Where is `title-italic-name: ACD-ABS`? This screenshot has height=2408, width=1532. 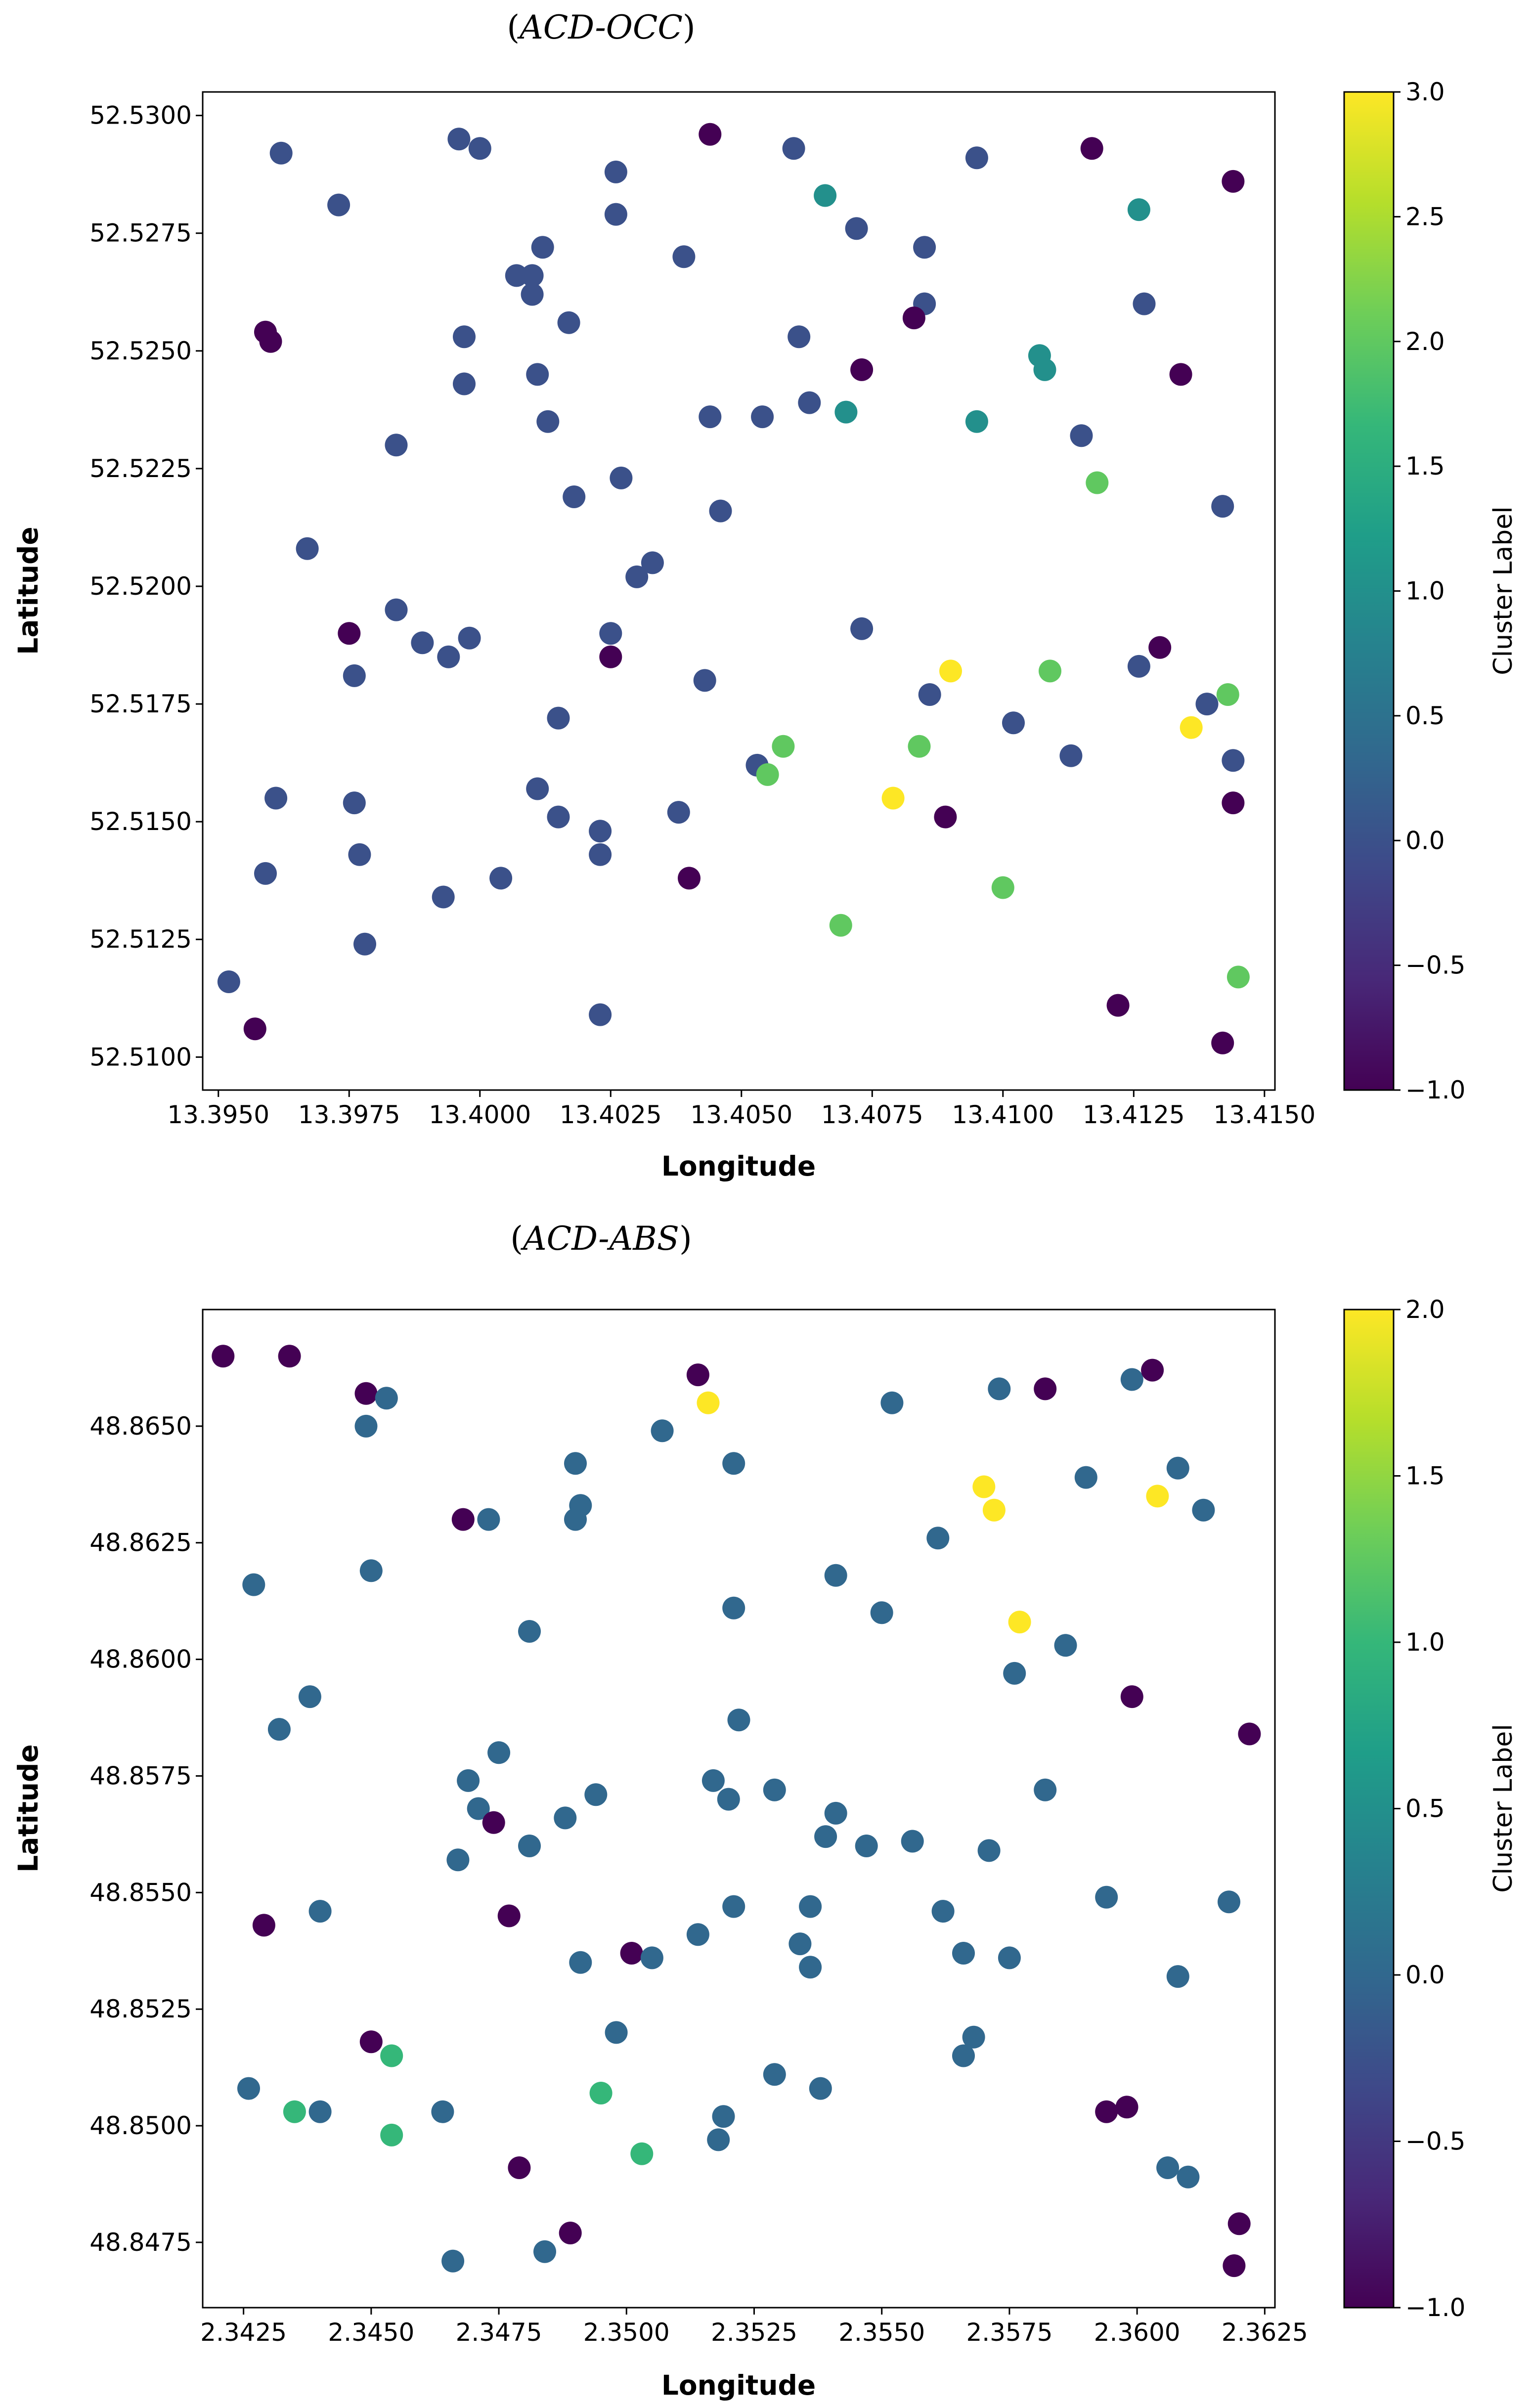 title-italic-name: ACD-ABS is located at coordinates (599, 1239).